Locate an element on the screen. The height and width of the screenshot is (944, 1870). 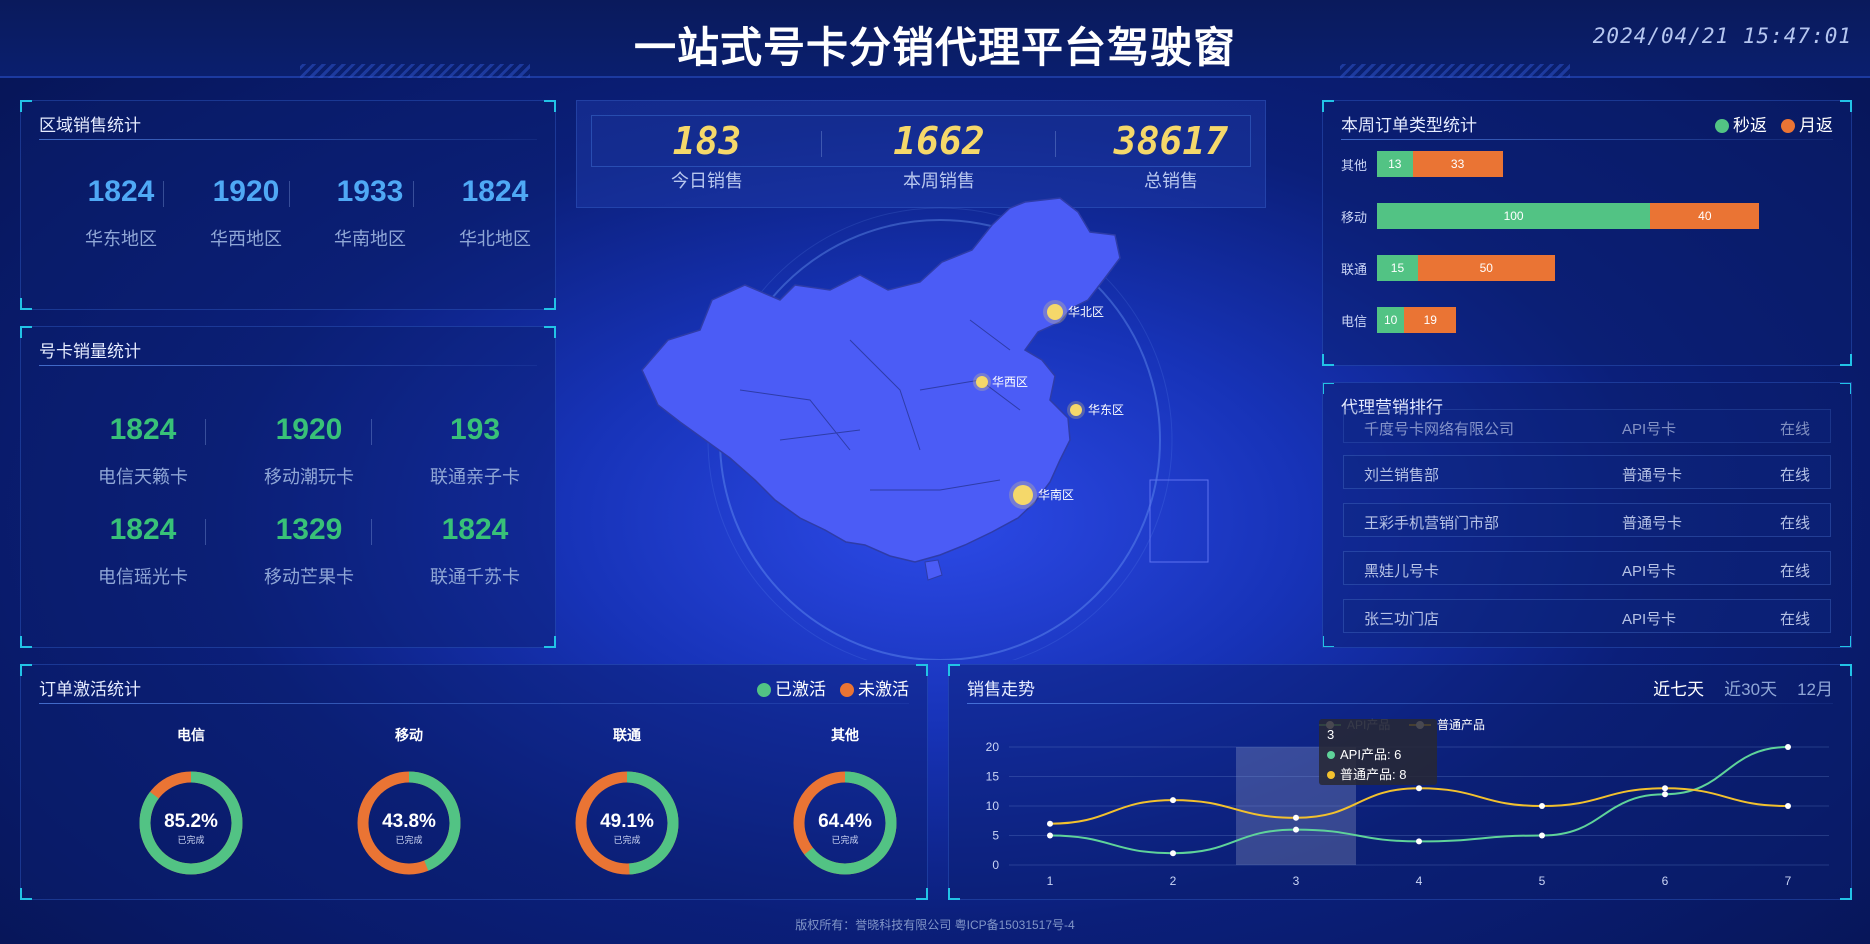
header-stripe-left is located at coordinates (415, 71).